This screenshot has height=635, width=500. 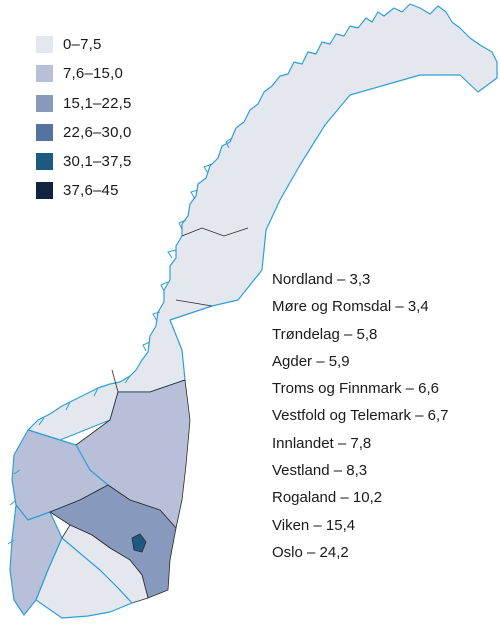 What do you see at coordinates (325, 334) in the screenshot?
I see `region-value-item: Trøndelag – 5,8` at bounding box center [325, 334].